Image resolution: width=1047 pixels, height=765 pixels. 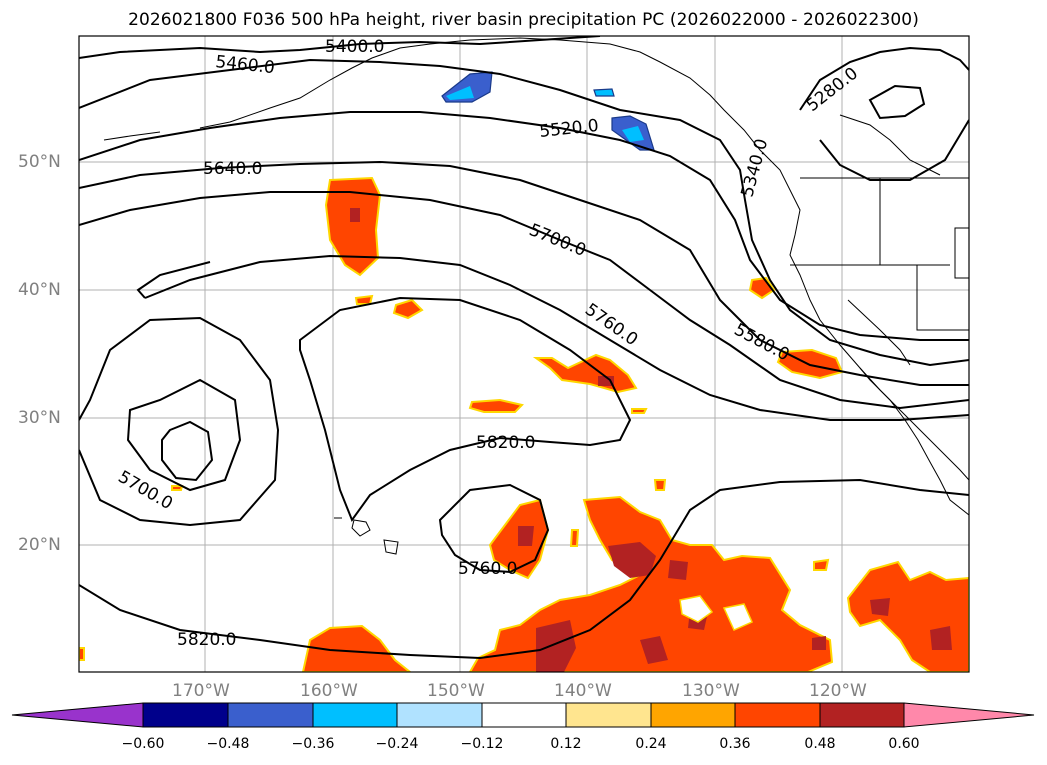 What do you see at coordinates (583, 691) in the screenshot?
I see `lon-label: 140°W` at bounding box center [583, 691].